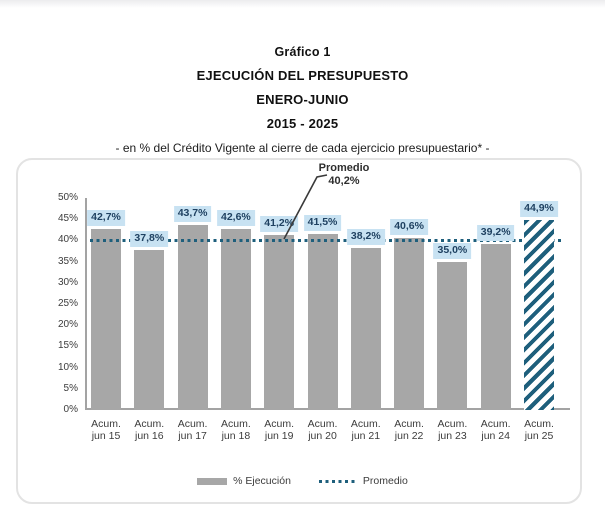 This screenshot has width=605, height=508. I want to click on chart-title-line-3: ENERO-JUNIO, so click(302, 99).